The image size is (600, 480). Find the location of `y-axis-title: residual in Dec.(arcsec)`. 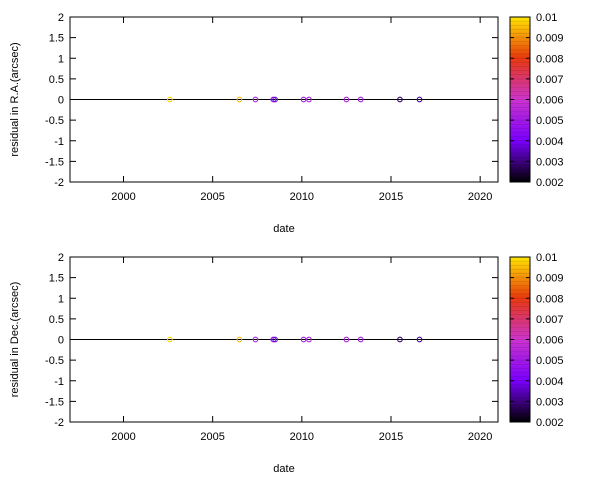

y-axis-title: residual in Dec.(arcsec) is located at coordinates (15, 340).